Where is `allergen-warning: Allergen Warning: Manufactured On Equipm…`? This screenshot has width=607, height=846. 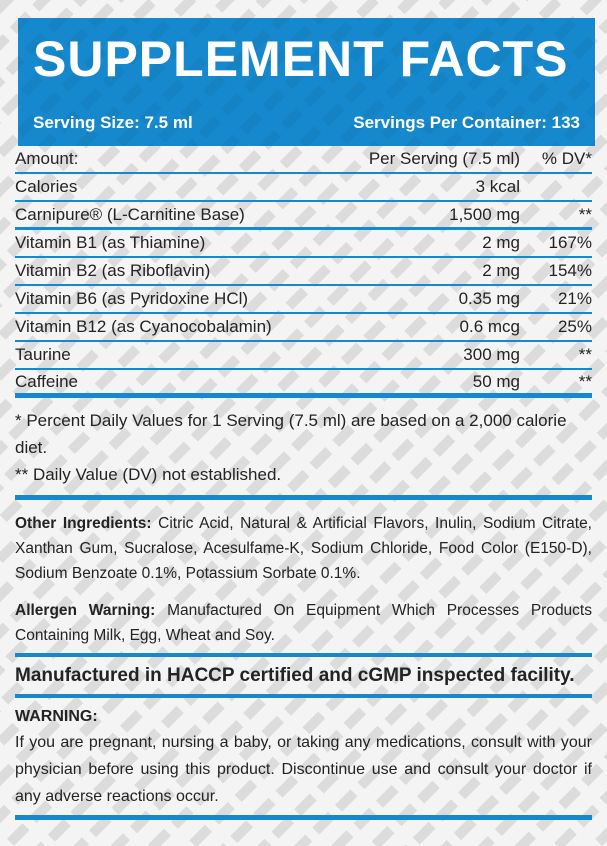
allergen-warning: Allergen Warning: Manufactured On Equipm… is located at coordinates (303, 623).